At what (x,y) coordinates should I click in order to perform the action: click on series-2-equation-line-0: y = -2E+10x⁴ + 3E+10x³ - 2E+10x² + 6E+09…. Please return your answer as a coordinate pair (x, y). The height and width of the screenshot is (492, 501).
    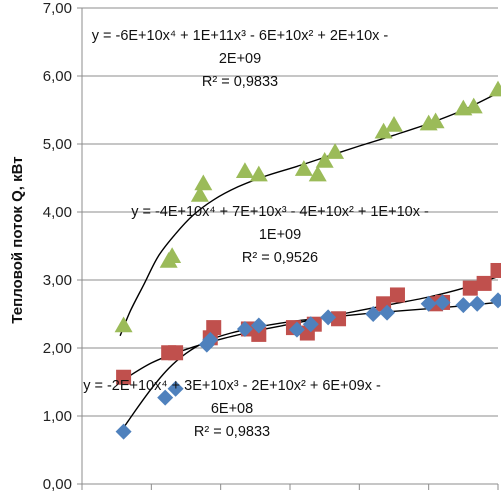
    Looking at the image, I should click on (232, 386).